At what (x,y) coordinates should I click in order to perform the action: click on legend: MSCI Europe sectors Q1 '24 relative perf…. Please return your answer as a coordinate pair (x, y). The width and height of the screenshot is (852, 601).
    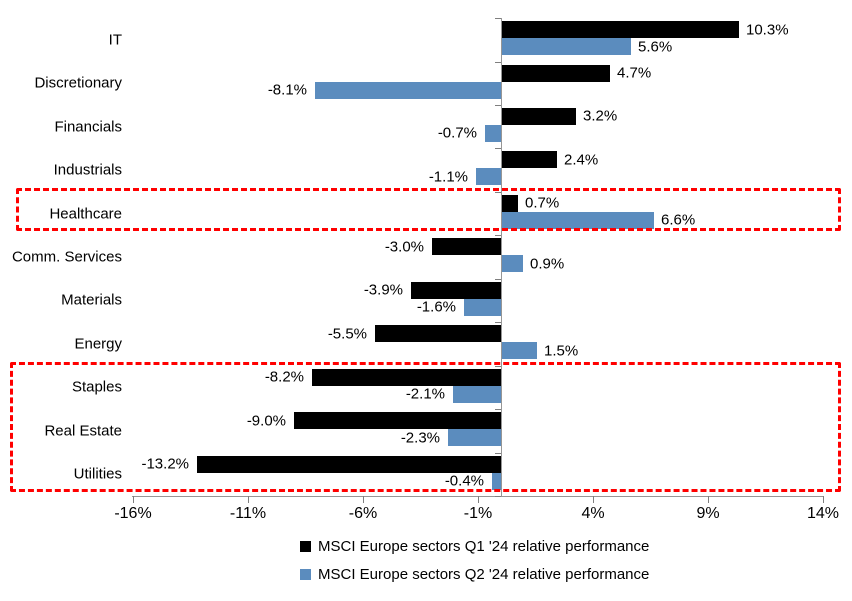
    Looking at the image, I should click on (474, 560).